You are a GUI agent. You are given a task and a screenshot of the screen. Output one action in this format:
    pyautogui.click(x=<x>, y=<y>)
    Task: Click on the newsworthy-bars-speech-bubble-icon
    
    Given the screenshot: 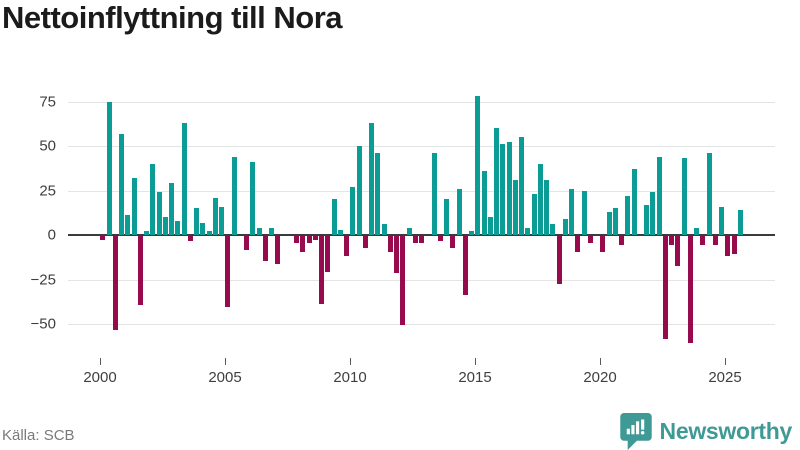 What is the action you would take?
    pyautogui.click(x=635, y=431)
    